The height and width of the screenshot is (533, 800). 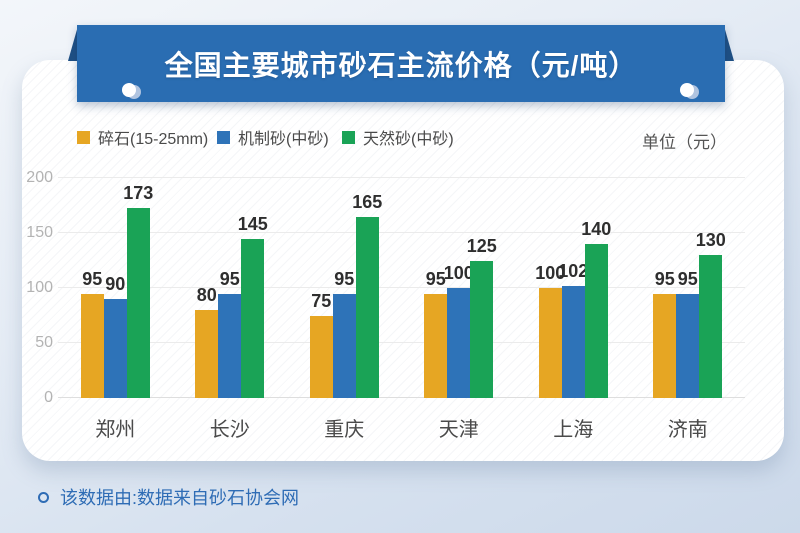 What do you see at coordinates (115, 336) in the screenshot?
I see `bar-机制砂(中砂)-郑州: 90` at bounding box center [115, 336].